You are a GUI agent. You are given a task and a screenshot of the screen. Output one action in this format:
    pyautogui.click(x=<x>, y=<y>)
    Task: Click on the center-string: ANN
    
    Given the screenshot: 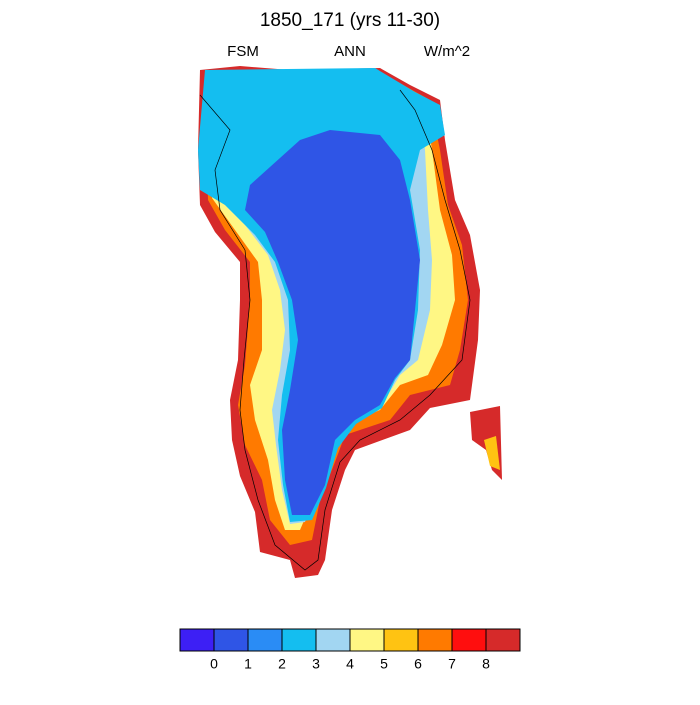 What is the action you would take?
    pyautogui.click(x=350, y=51)
    